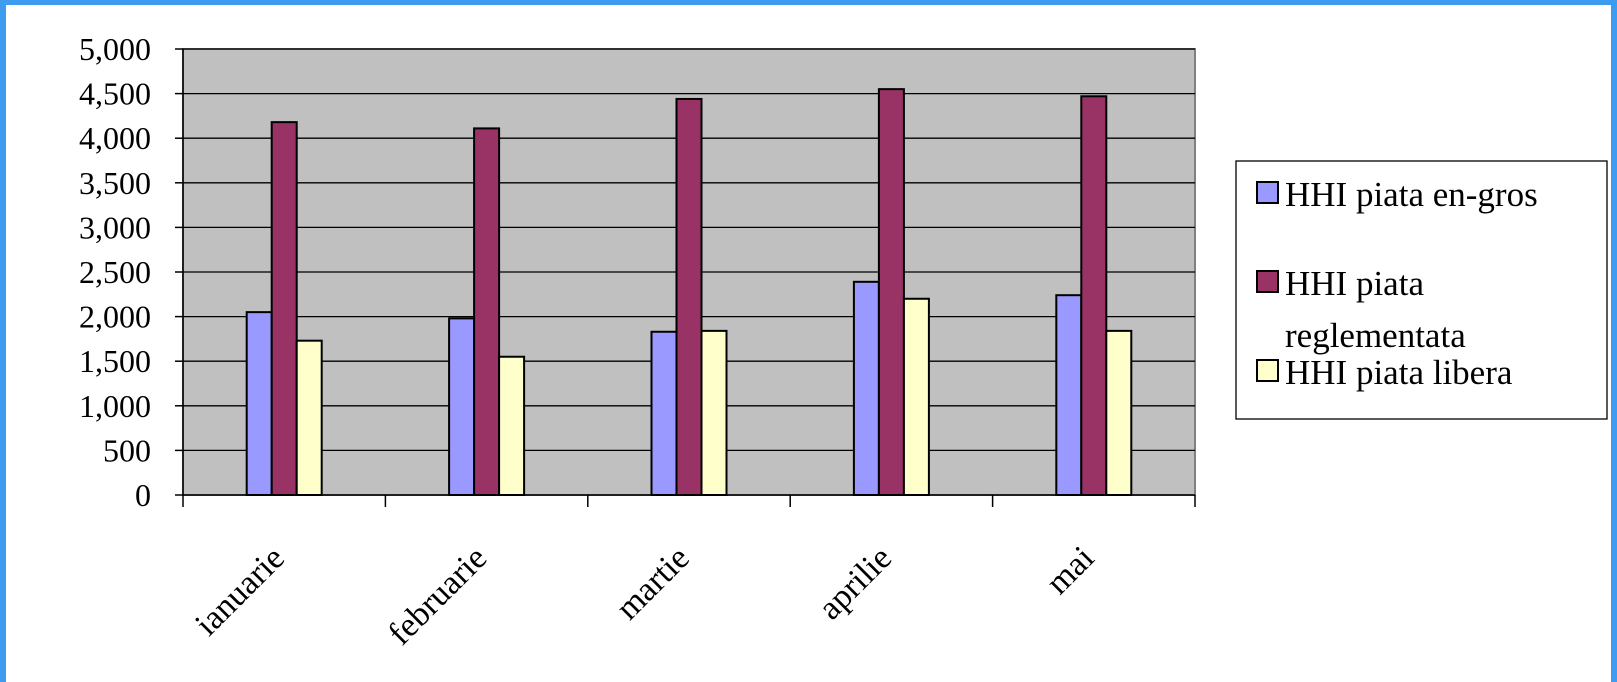 The width and height of the screenshot is (1617, 682). Describe the element at coordinates (127, 450) in the screenshot. I see `y-tick-label: 500` at that location.